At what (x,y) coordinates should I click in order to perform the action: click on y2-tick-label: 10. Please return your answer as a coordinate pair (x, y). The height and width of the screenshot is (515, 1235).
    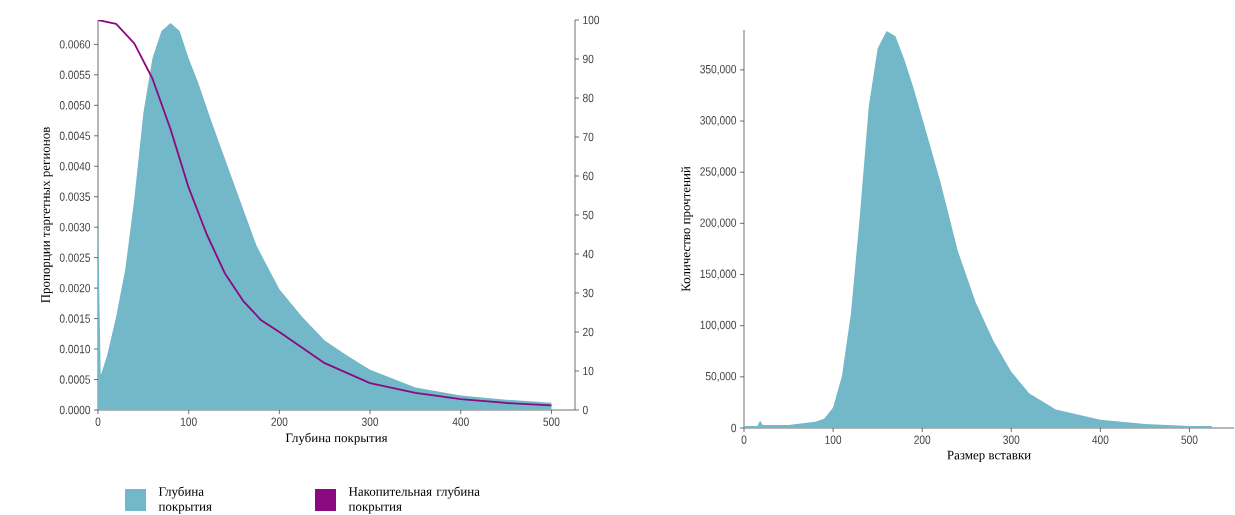
    Looking at the image, I should click on (588, 371).